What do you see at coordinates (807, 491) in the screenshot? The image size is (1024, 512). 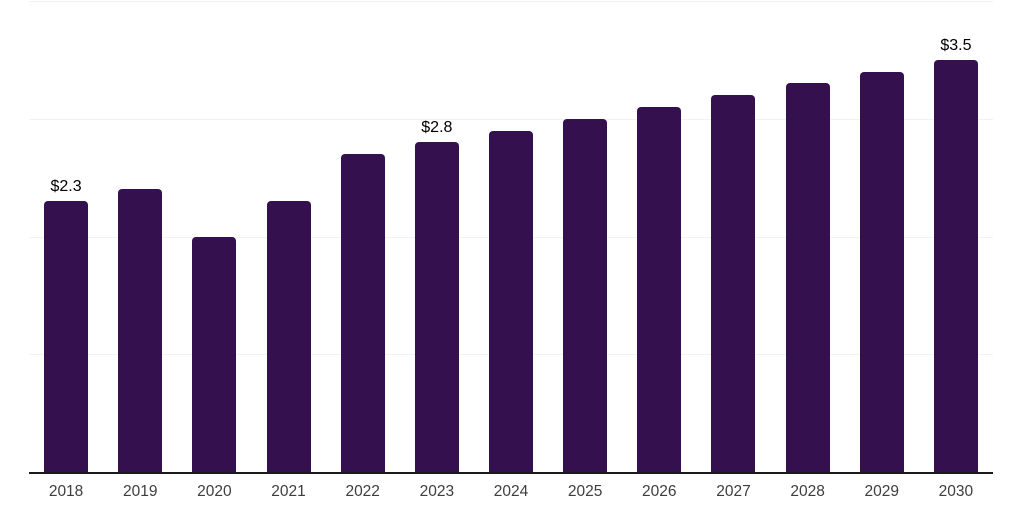 I see `x-tick-label: 2028` at bounding box center [807, 491].